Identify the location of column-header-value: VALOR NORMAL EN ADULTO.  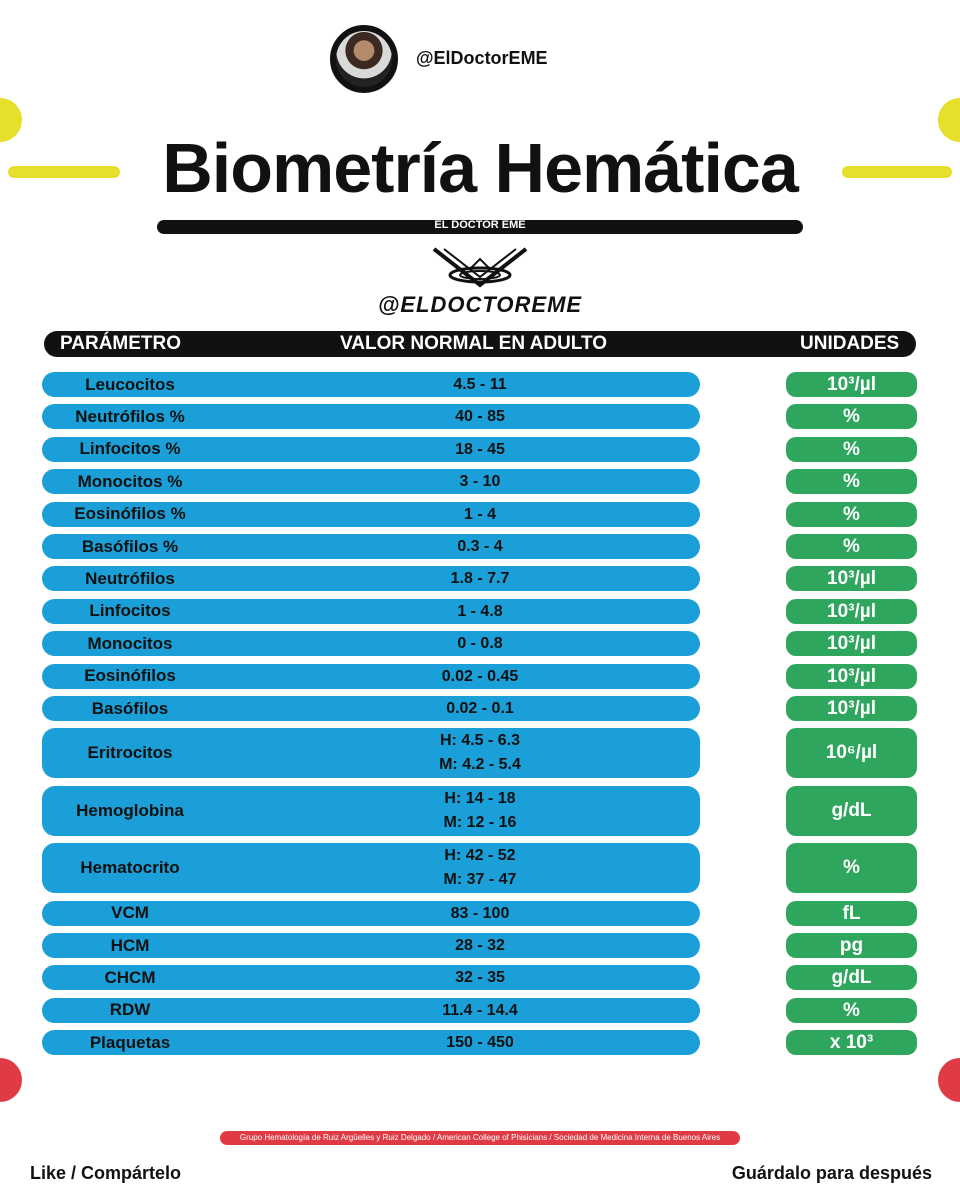
(474, 343).